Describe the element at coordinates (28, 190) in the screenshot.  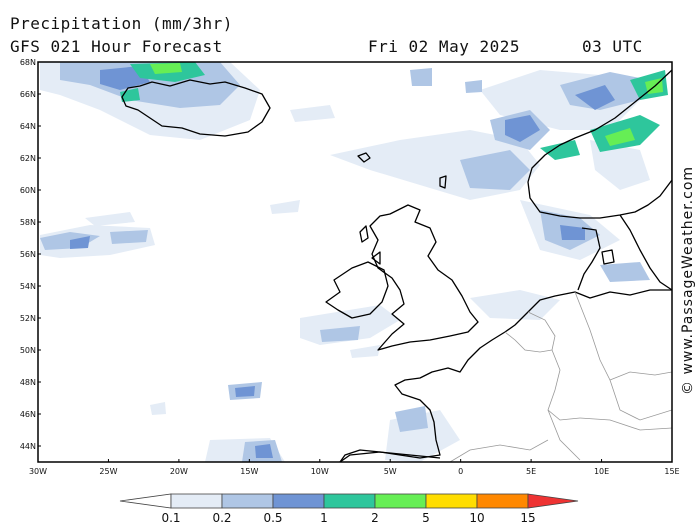
I see `lat-label: 60N` at that location.